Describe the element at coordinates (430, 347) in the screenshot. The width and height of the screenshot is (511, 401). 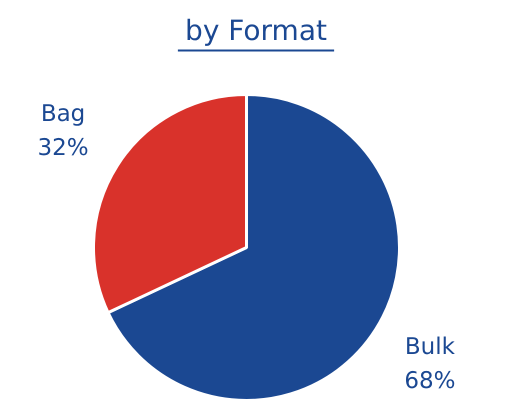
I see `slice-label: Bulk` at that location.